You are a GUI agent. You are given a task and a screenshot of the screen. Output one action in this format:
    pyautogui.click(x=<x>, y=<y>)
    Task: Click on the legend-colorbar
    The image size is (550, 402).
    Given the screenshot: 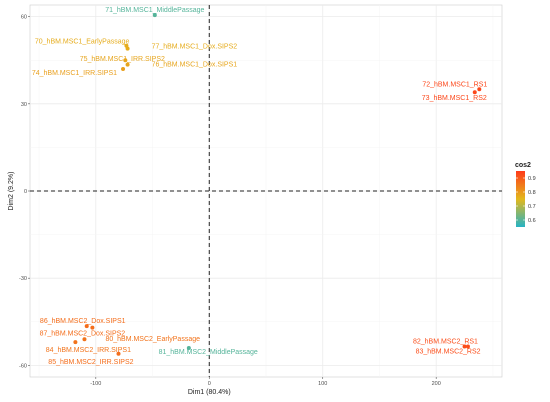 What is the action you would take?
    pyautogui.click(x=520, y=199)
    